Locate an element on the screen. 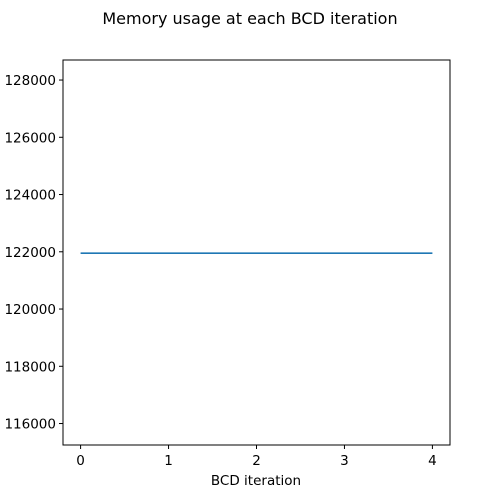  x-tick-label: 1 is located at coordinates (168, 461).